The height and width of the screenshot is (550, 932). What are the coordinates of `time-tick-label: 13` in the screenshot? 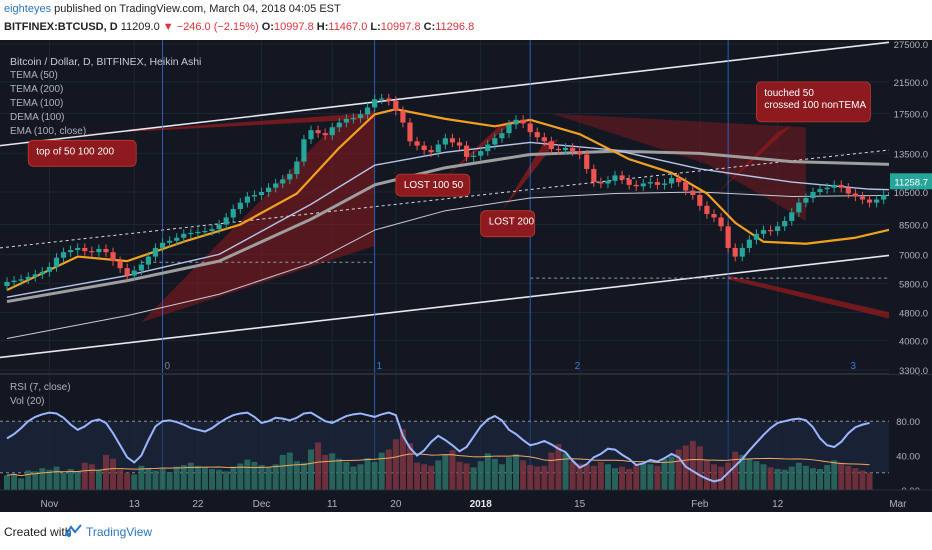 It's located at (135, 504).